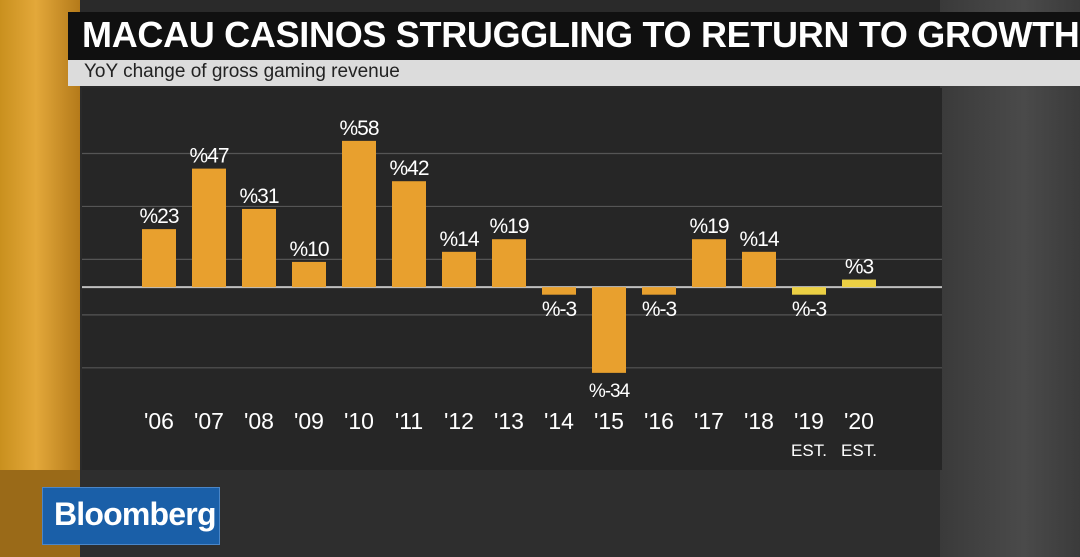 The image size is (1080, 557). I want to click on data-label-5: %42, so click(408, 168).